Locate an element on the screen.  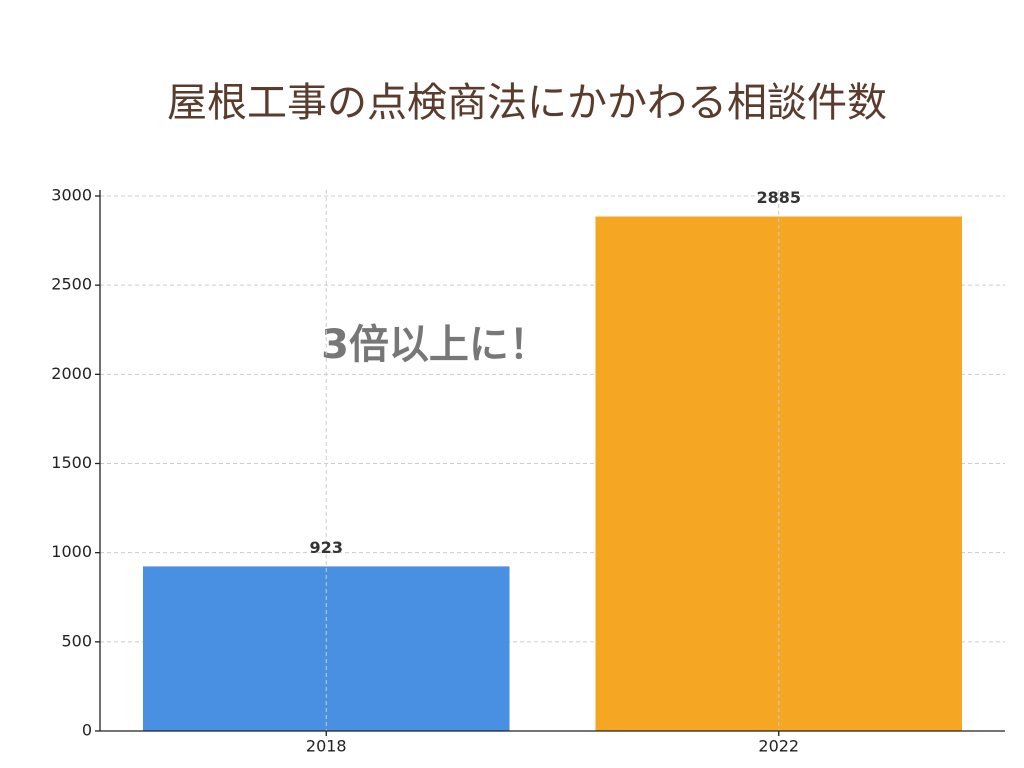
annotation: 3倍以上に！ is located at coordinates (435, 345).